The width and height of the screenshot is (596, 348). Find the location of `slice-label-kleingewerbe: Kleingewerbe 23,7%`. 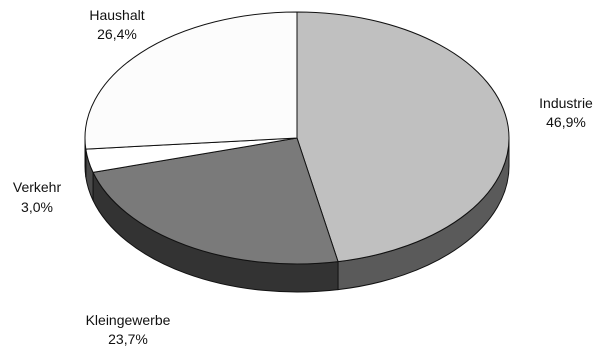

slice-label-kleingewerbe: Kleingewerbe 23,7% is located at coordinates (128, 329).